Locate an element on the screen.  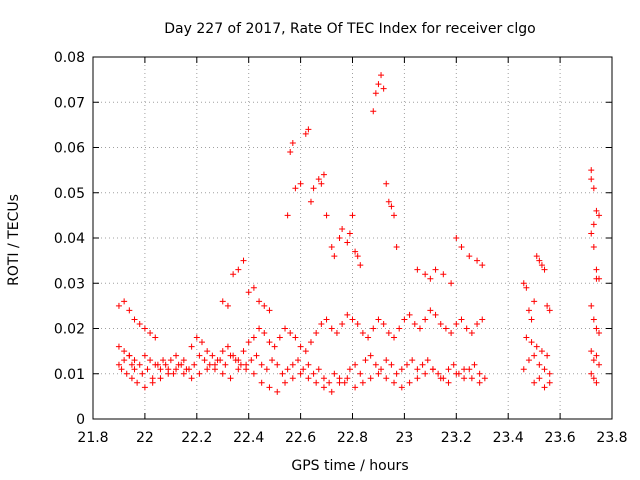
x-tick-label: 23 is located at coordinates (404, 438).